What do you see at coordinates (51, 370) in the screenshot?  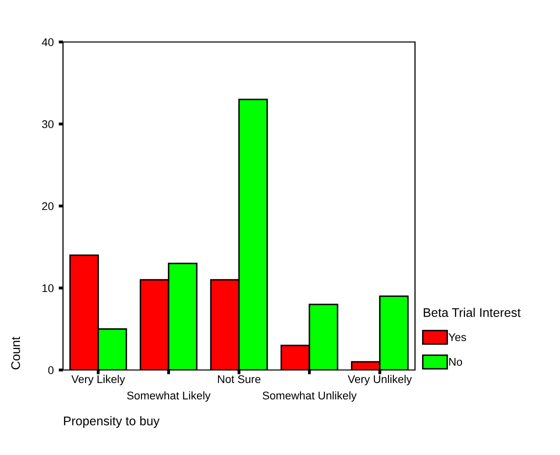 I see `y-tick-label: 0` at bounding box center [51, 370].